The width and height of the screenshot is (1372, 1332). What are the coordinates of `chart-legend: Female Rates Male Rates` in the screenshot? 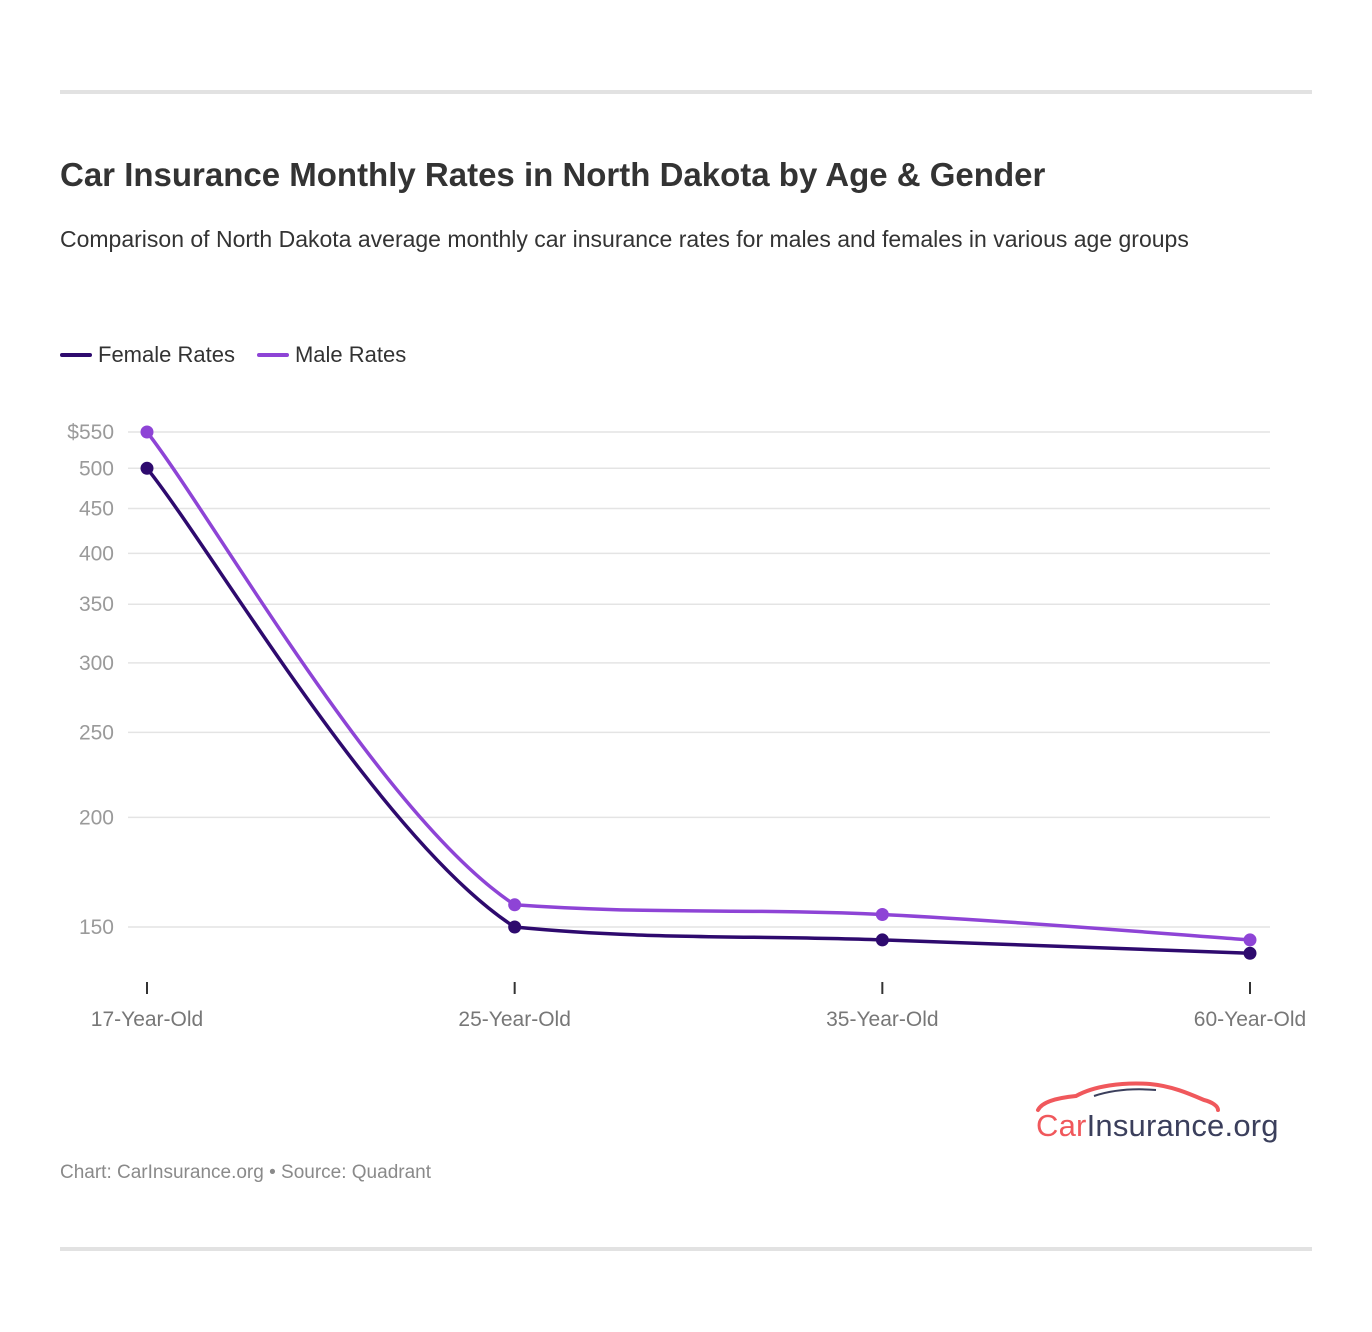 It's located at (244, 355).